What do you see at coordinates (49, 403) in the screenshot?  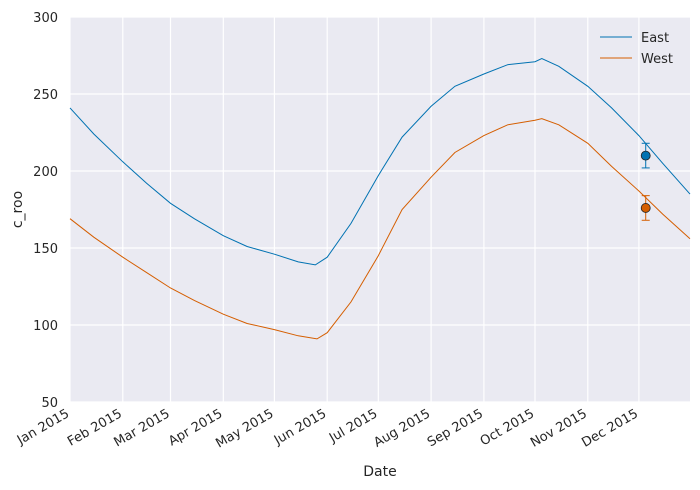 I see `y-tick-label: 50` at bounding box center [49, 403].